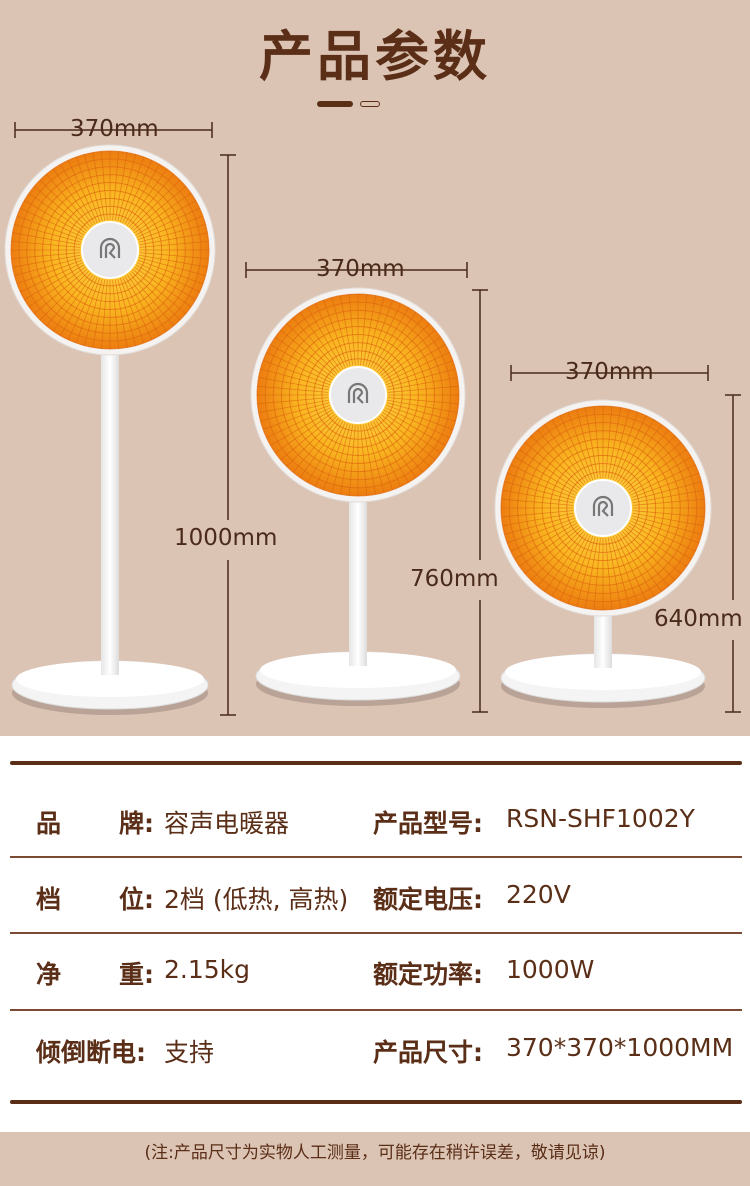  Describe the element at coordinates (335, 104) in the screenshot. I see `carousel-indicator-active` at that location.